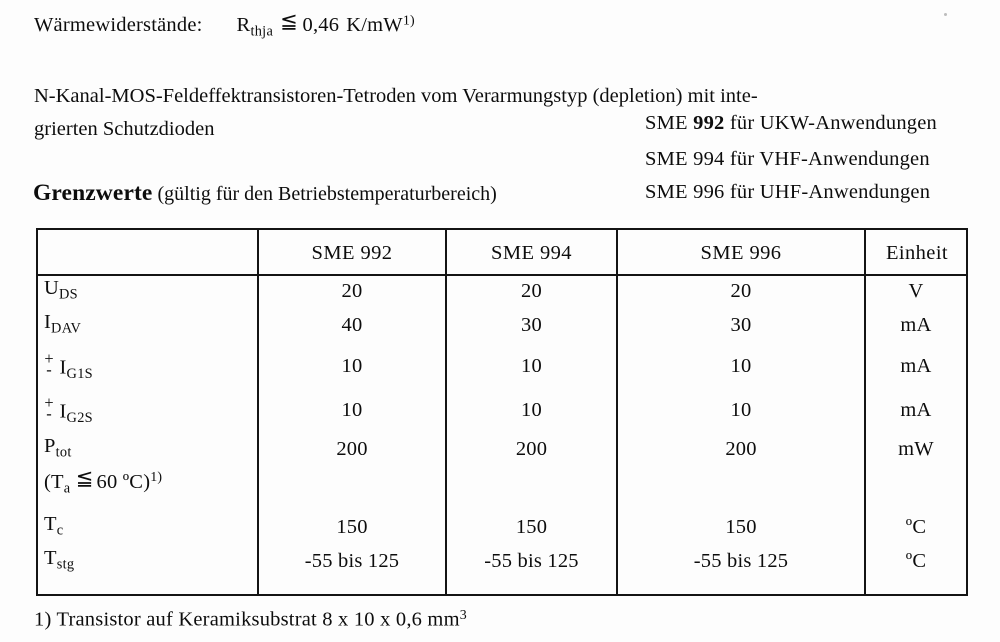  I want to click on condition-unit: ºC), so click(136, 481).